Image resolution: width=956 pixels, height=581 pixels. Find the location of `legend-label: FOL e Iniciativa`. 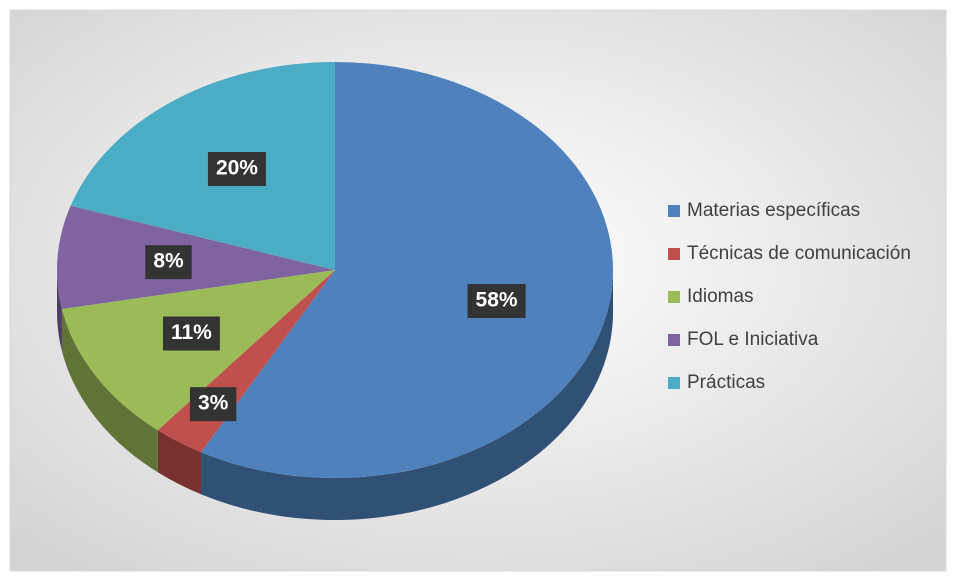

legend-label: FOL e Iniciativa is located at coordinates (753, 339).